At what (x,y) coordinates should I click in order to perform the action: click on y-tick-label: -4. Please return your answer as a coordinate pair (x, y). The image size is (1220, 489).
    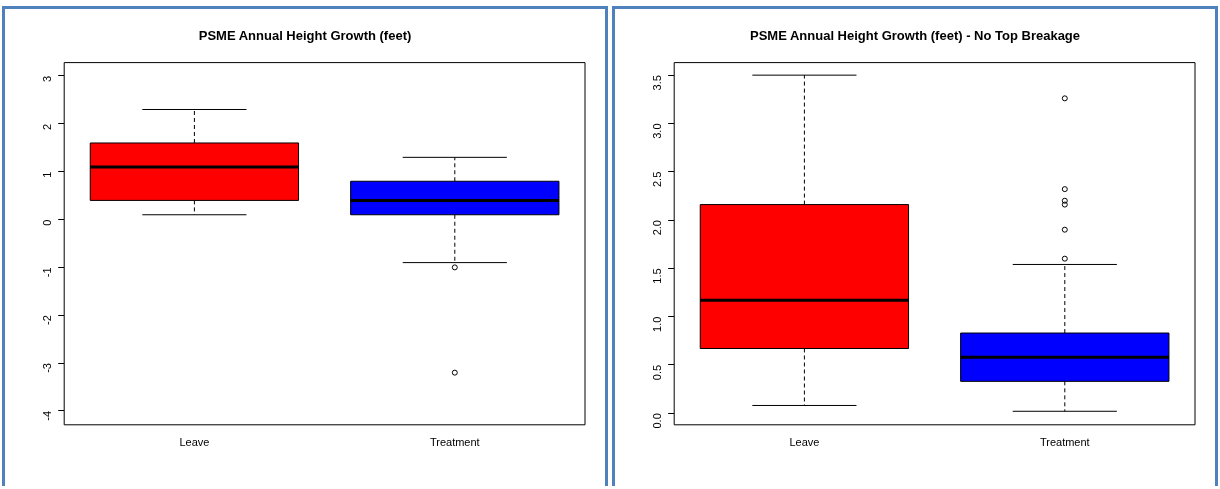
    Looking at the image, I should click on (47, 415).